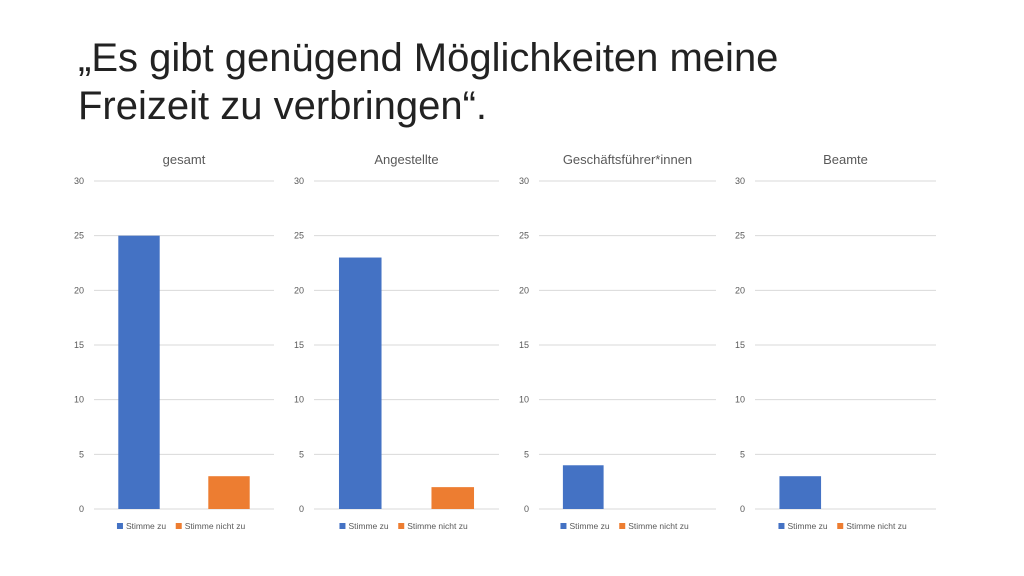 Image resolution: width=1024 pixels, height=576 pixels. I want to click on chart-title: gesamt, so click(184, 159).